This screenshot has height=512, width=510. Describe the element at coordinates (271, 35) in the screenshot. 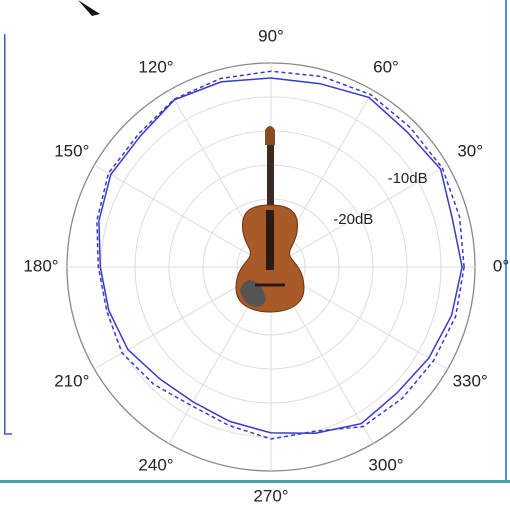

I see `theta-tick-label: 90°` at that location.